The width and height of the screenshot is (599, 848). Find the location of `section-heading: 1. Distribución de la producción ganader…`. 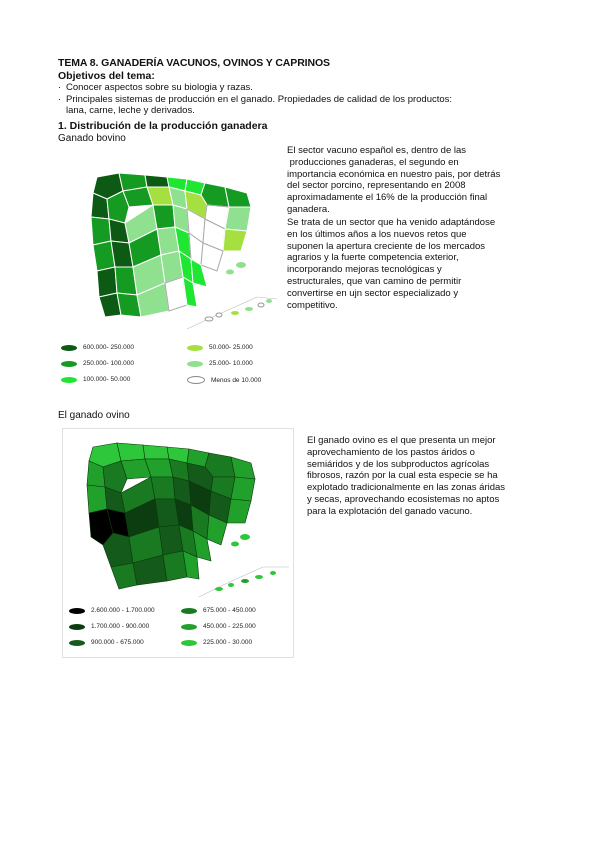

section-heading: 1. Distribución de la producción ganader… is located at coordinates (163, 126).